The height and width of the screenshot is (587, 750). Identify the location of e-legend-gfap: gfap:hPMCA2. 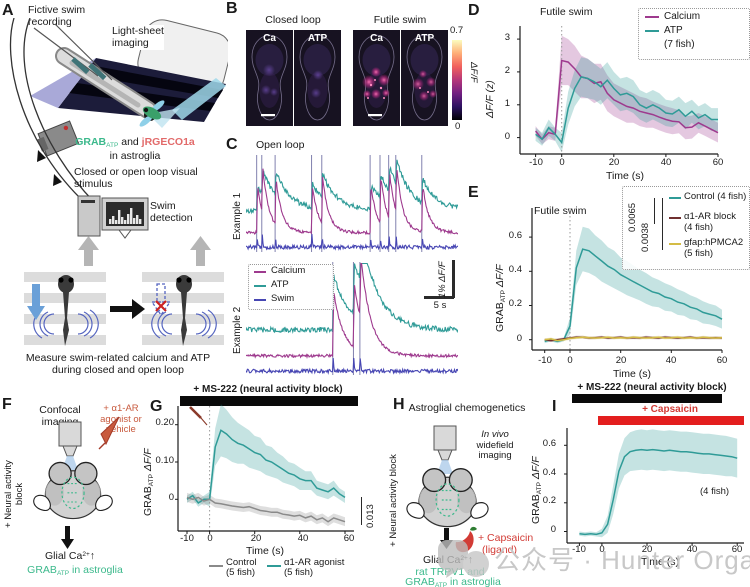
(714, 242).